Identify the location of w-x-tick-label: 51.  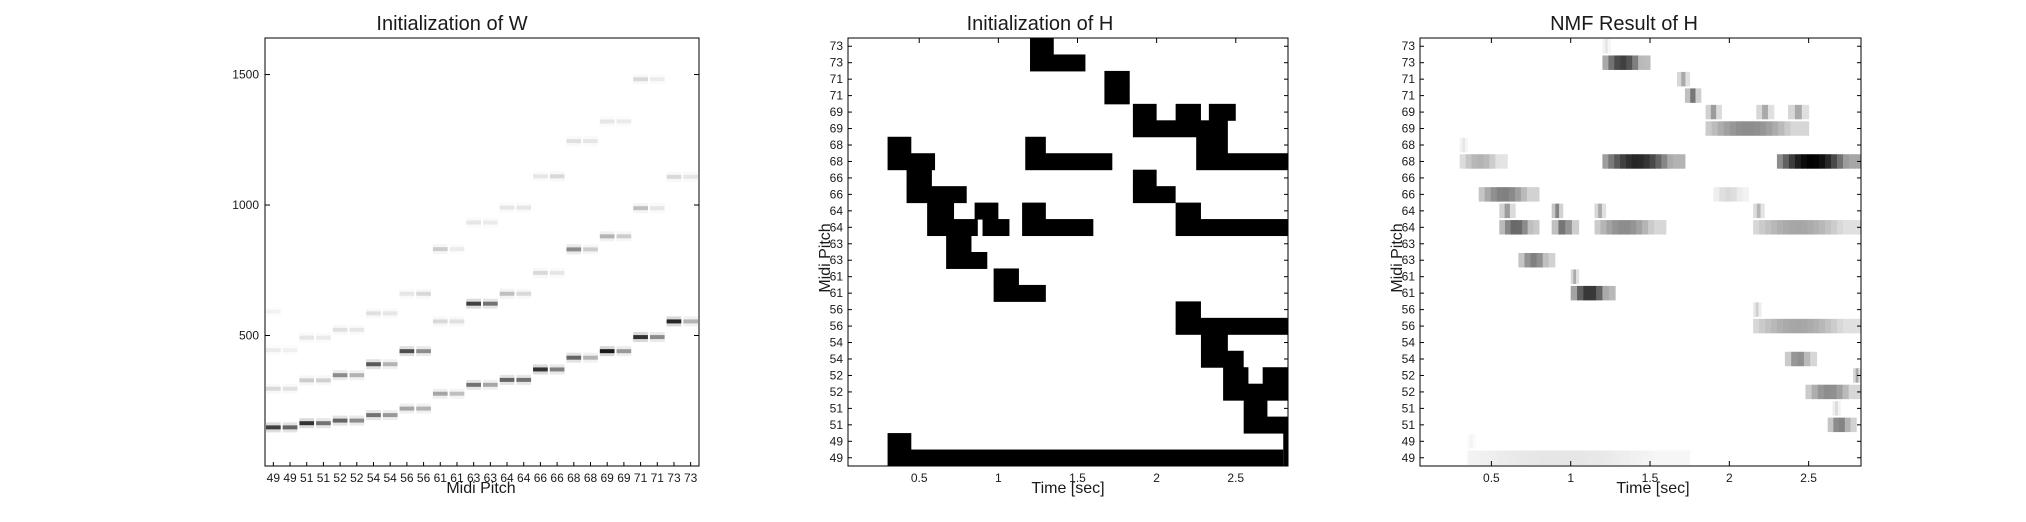
(324, 478).